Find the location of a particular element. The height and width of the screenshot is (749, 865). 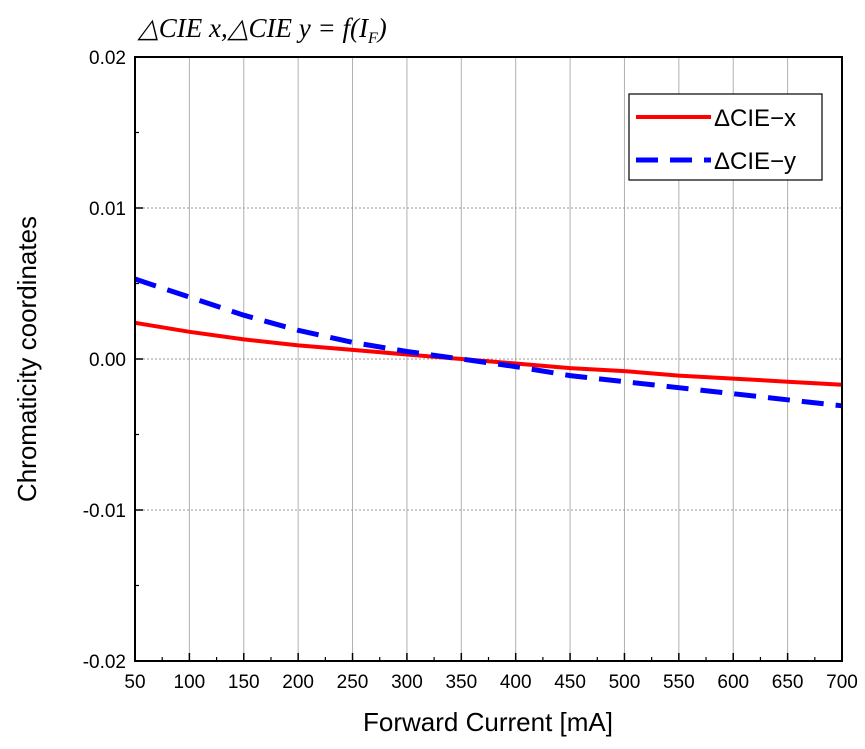

x-tick-label: 300 is located at coordinates (407, 682).